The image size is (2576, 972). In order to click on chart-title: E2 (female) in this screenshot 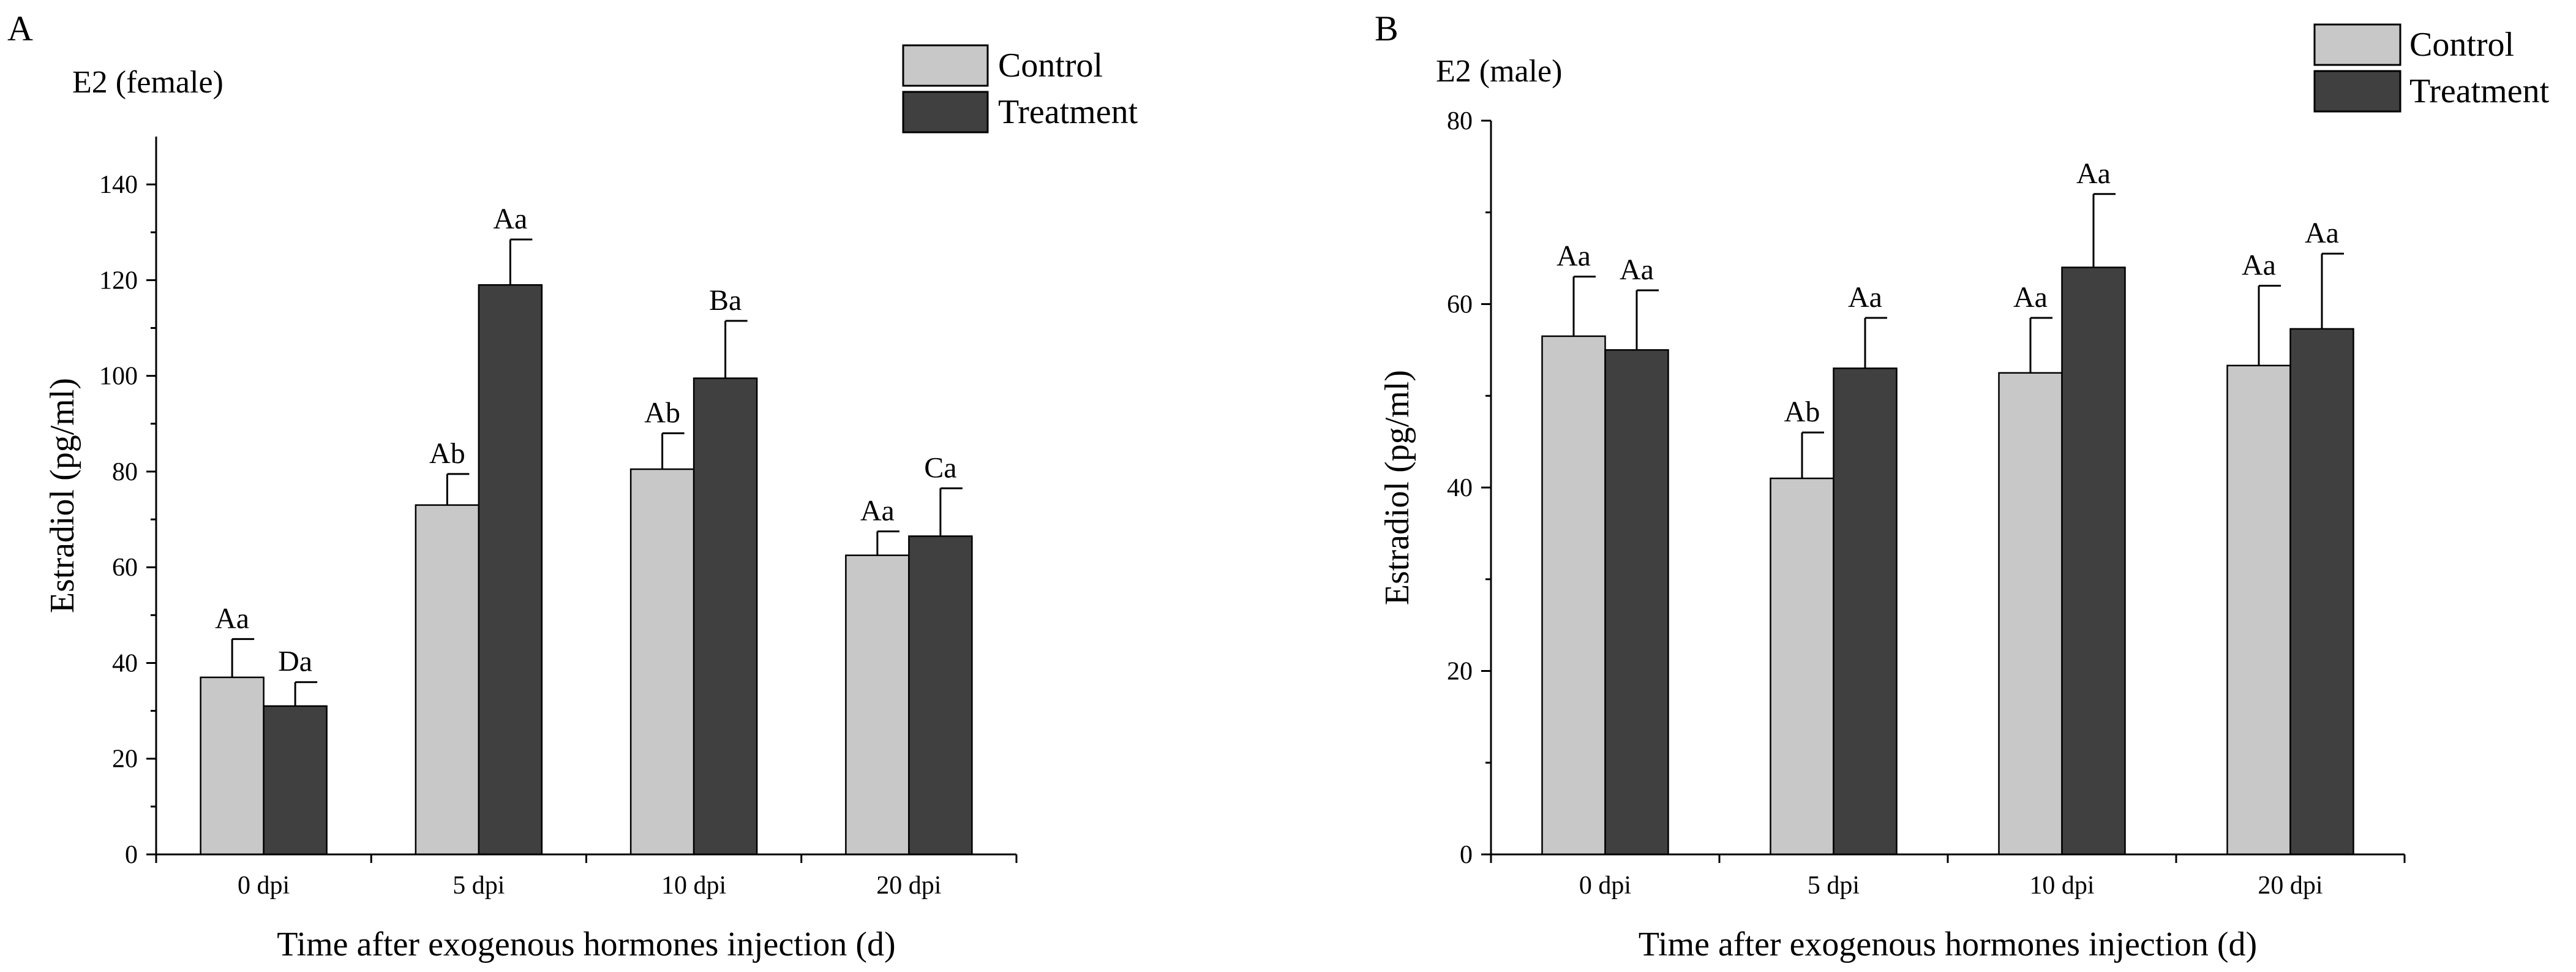, I will do `click(147, 82)`.